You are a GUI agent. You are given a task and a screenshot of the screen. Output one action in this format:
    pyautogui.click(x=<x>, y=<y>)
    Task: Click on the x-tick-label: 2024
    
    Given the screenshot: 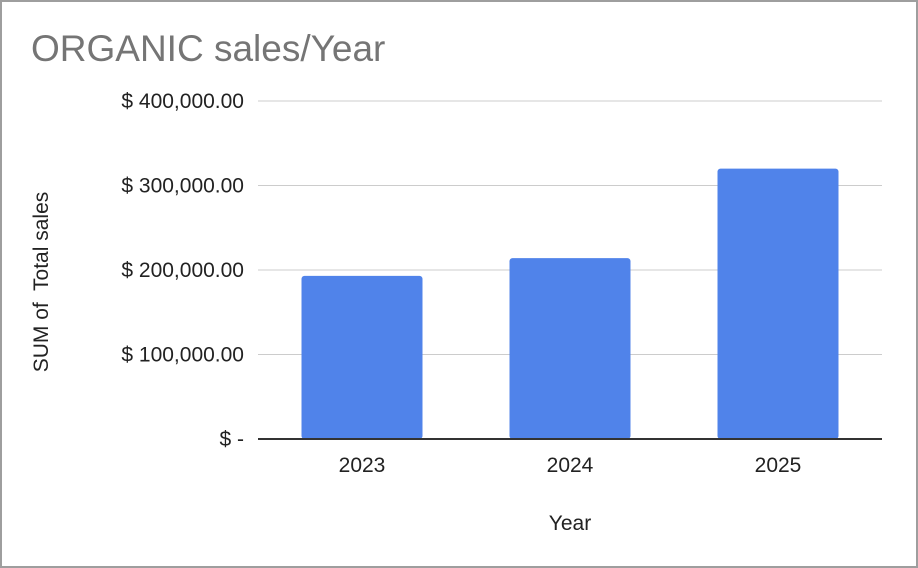 What is the action you would take?
    pyautogui.click(x=570, y=465)
    